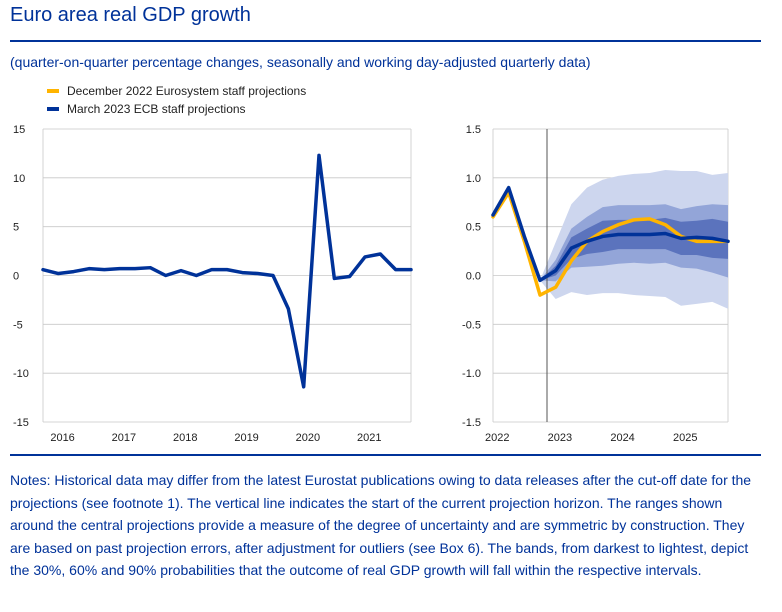  What do you see at coordinates (53, 91) in the screenshot?
I see `legend-swatch-yellow` at bounding box center [53, 91].